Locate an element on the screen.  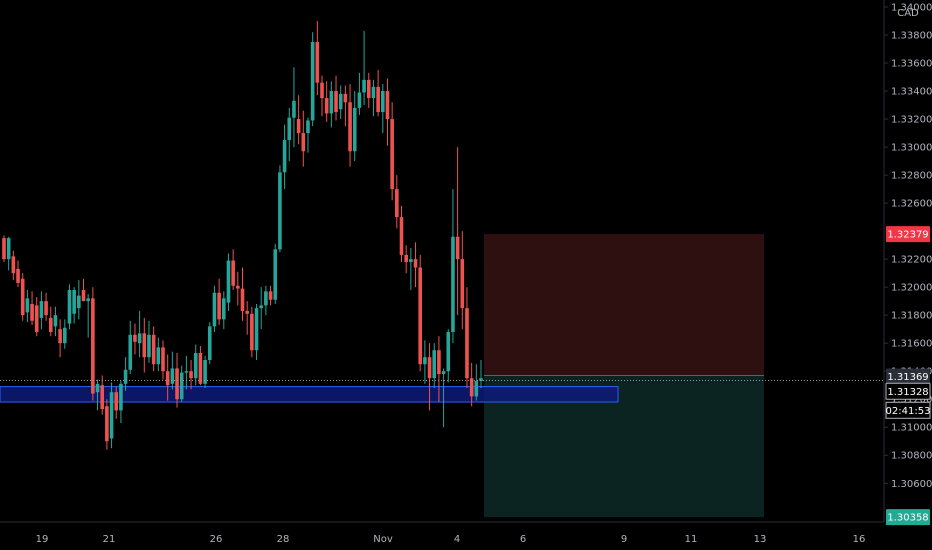
support-zone is located at coordinates (309, 394).